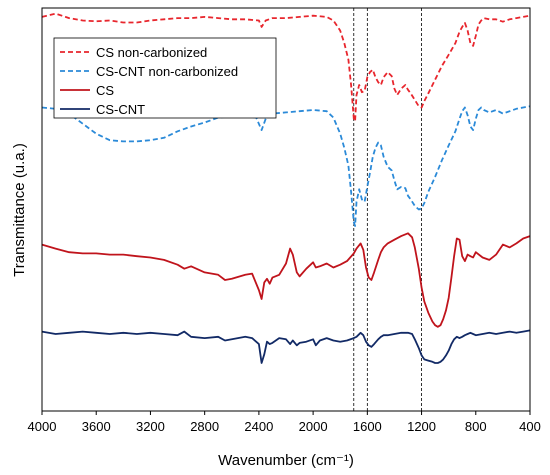 The width and height of the screenshot is (550, 475). What do you see at coordinates (105, 90) in the screenshot?
I see `legend-label-3: CS` at bounding box center [105, 90].